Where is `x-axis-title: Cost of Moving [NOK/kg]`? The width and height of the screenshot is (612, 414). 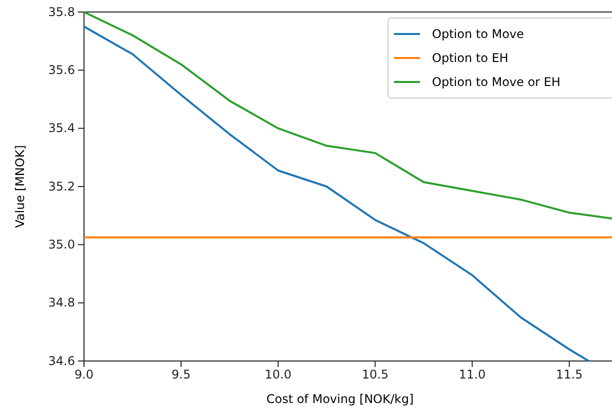 x-axis-title: Cost of Moving [NOK/kg] is located at coordinates (340, 399).